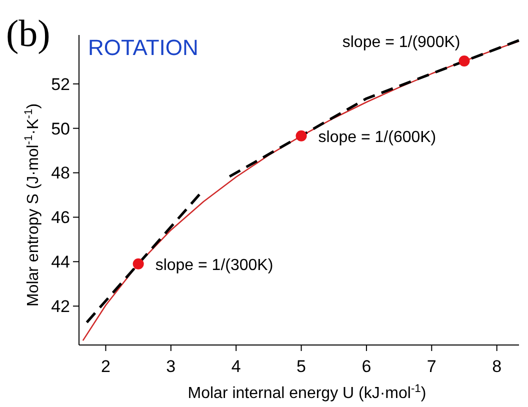 Image resolution: width=528 pixels, height=407 pixels. What do you see at coordinates (60, 218) in the screenshot?
I see `y-tick-label: 46` at bounding box center [60, 218].